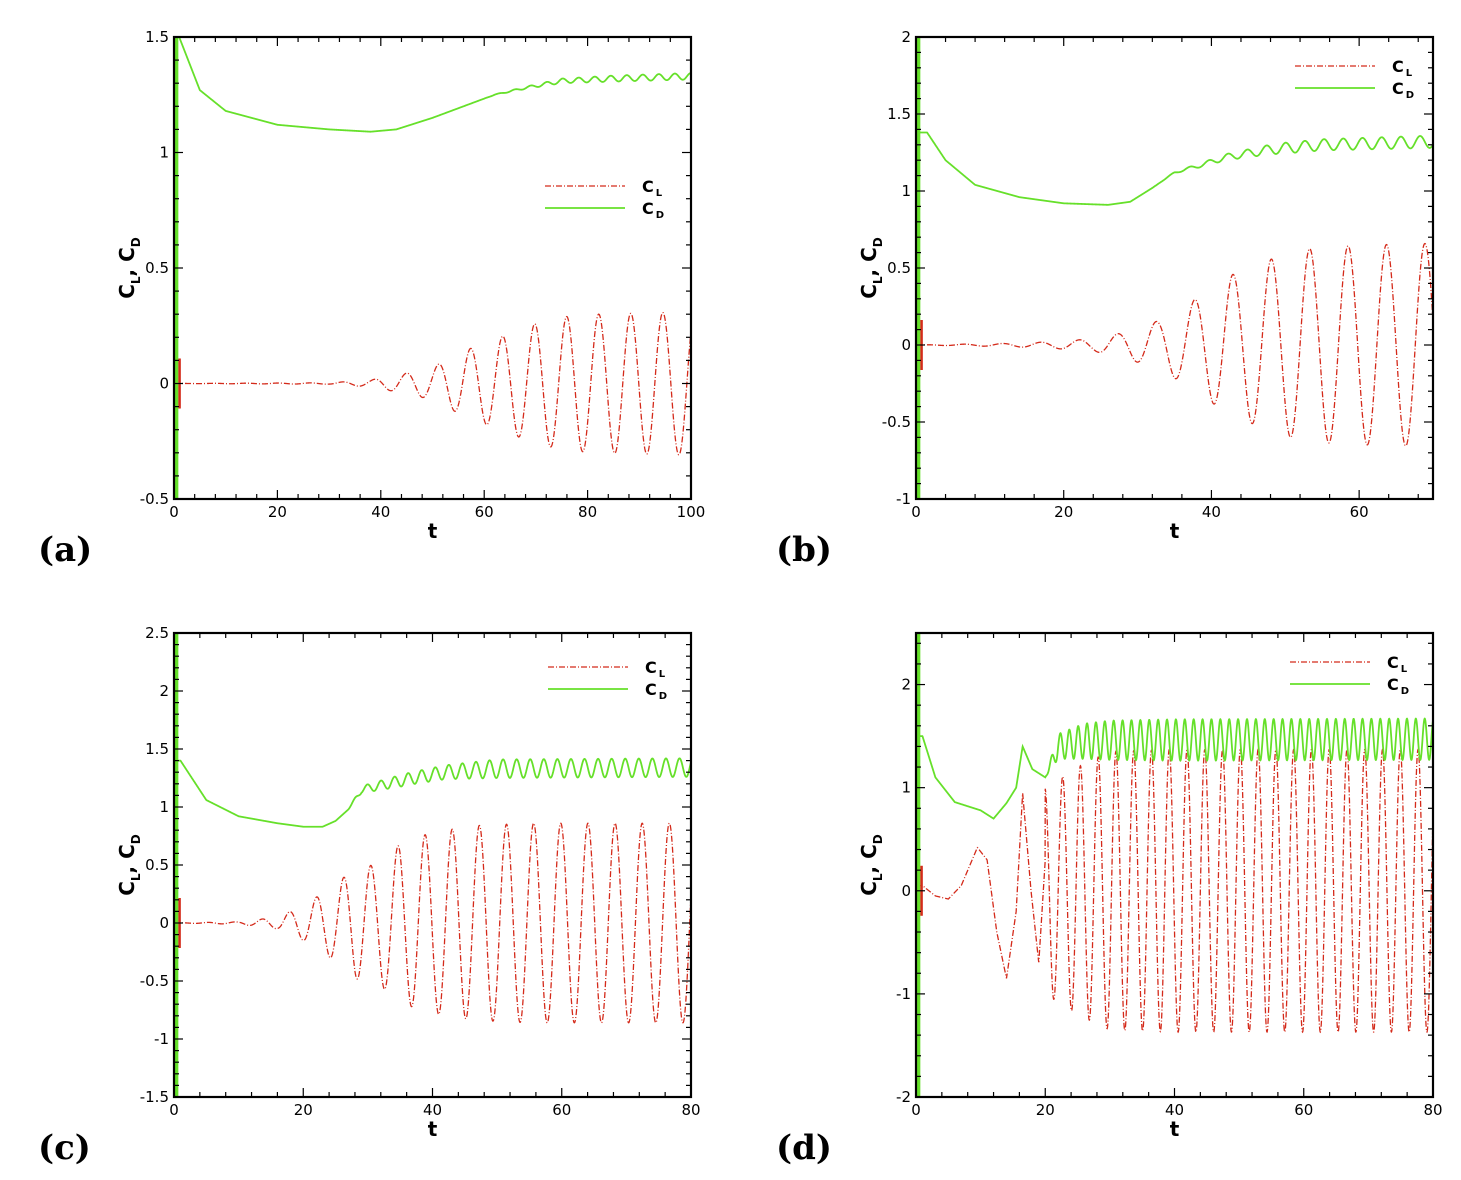 The height and width of the screenshot is (1180, 1461). What do you see at coordinates (691, 512) in the screenshot?
I see `x-tick-label: 100` at bounding box center [691, 512].